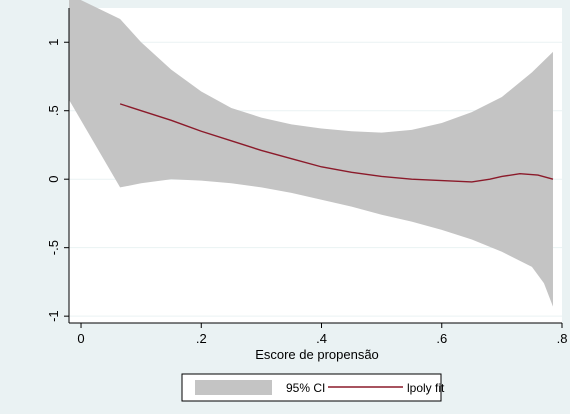  I want to click on x-axis-title: Escore de propensão, so click(317, 354).